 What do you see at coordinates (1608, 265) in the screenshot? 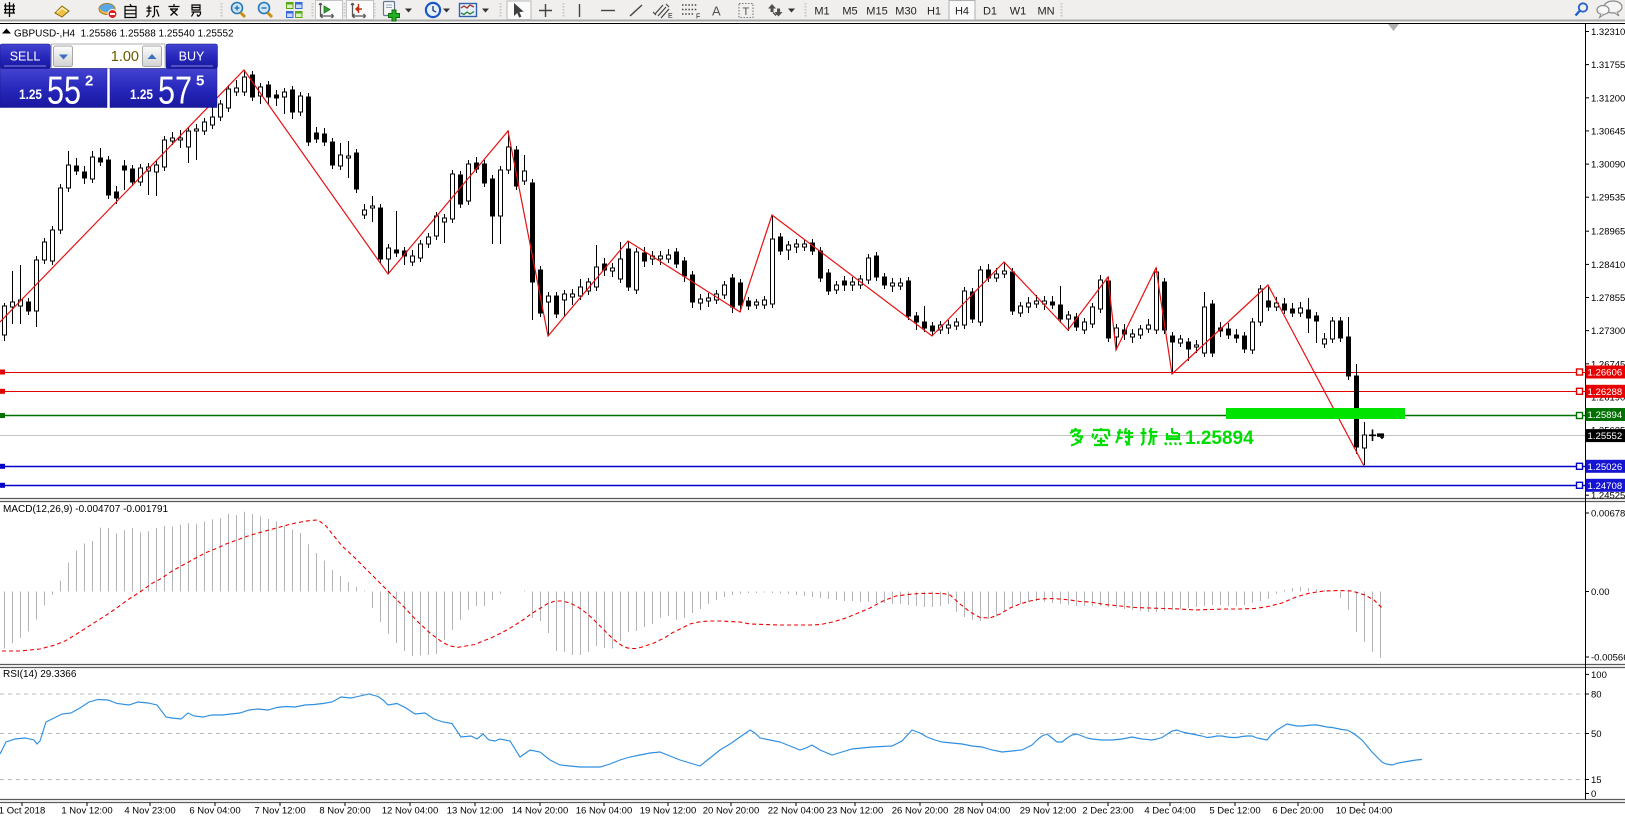
I see `svg-text: 1.28410` at bounding box center [1608, 265].